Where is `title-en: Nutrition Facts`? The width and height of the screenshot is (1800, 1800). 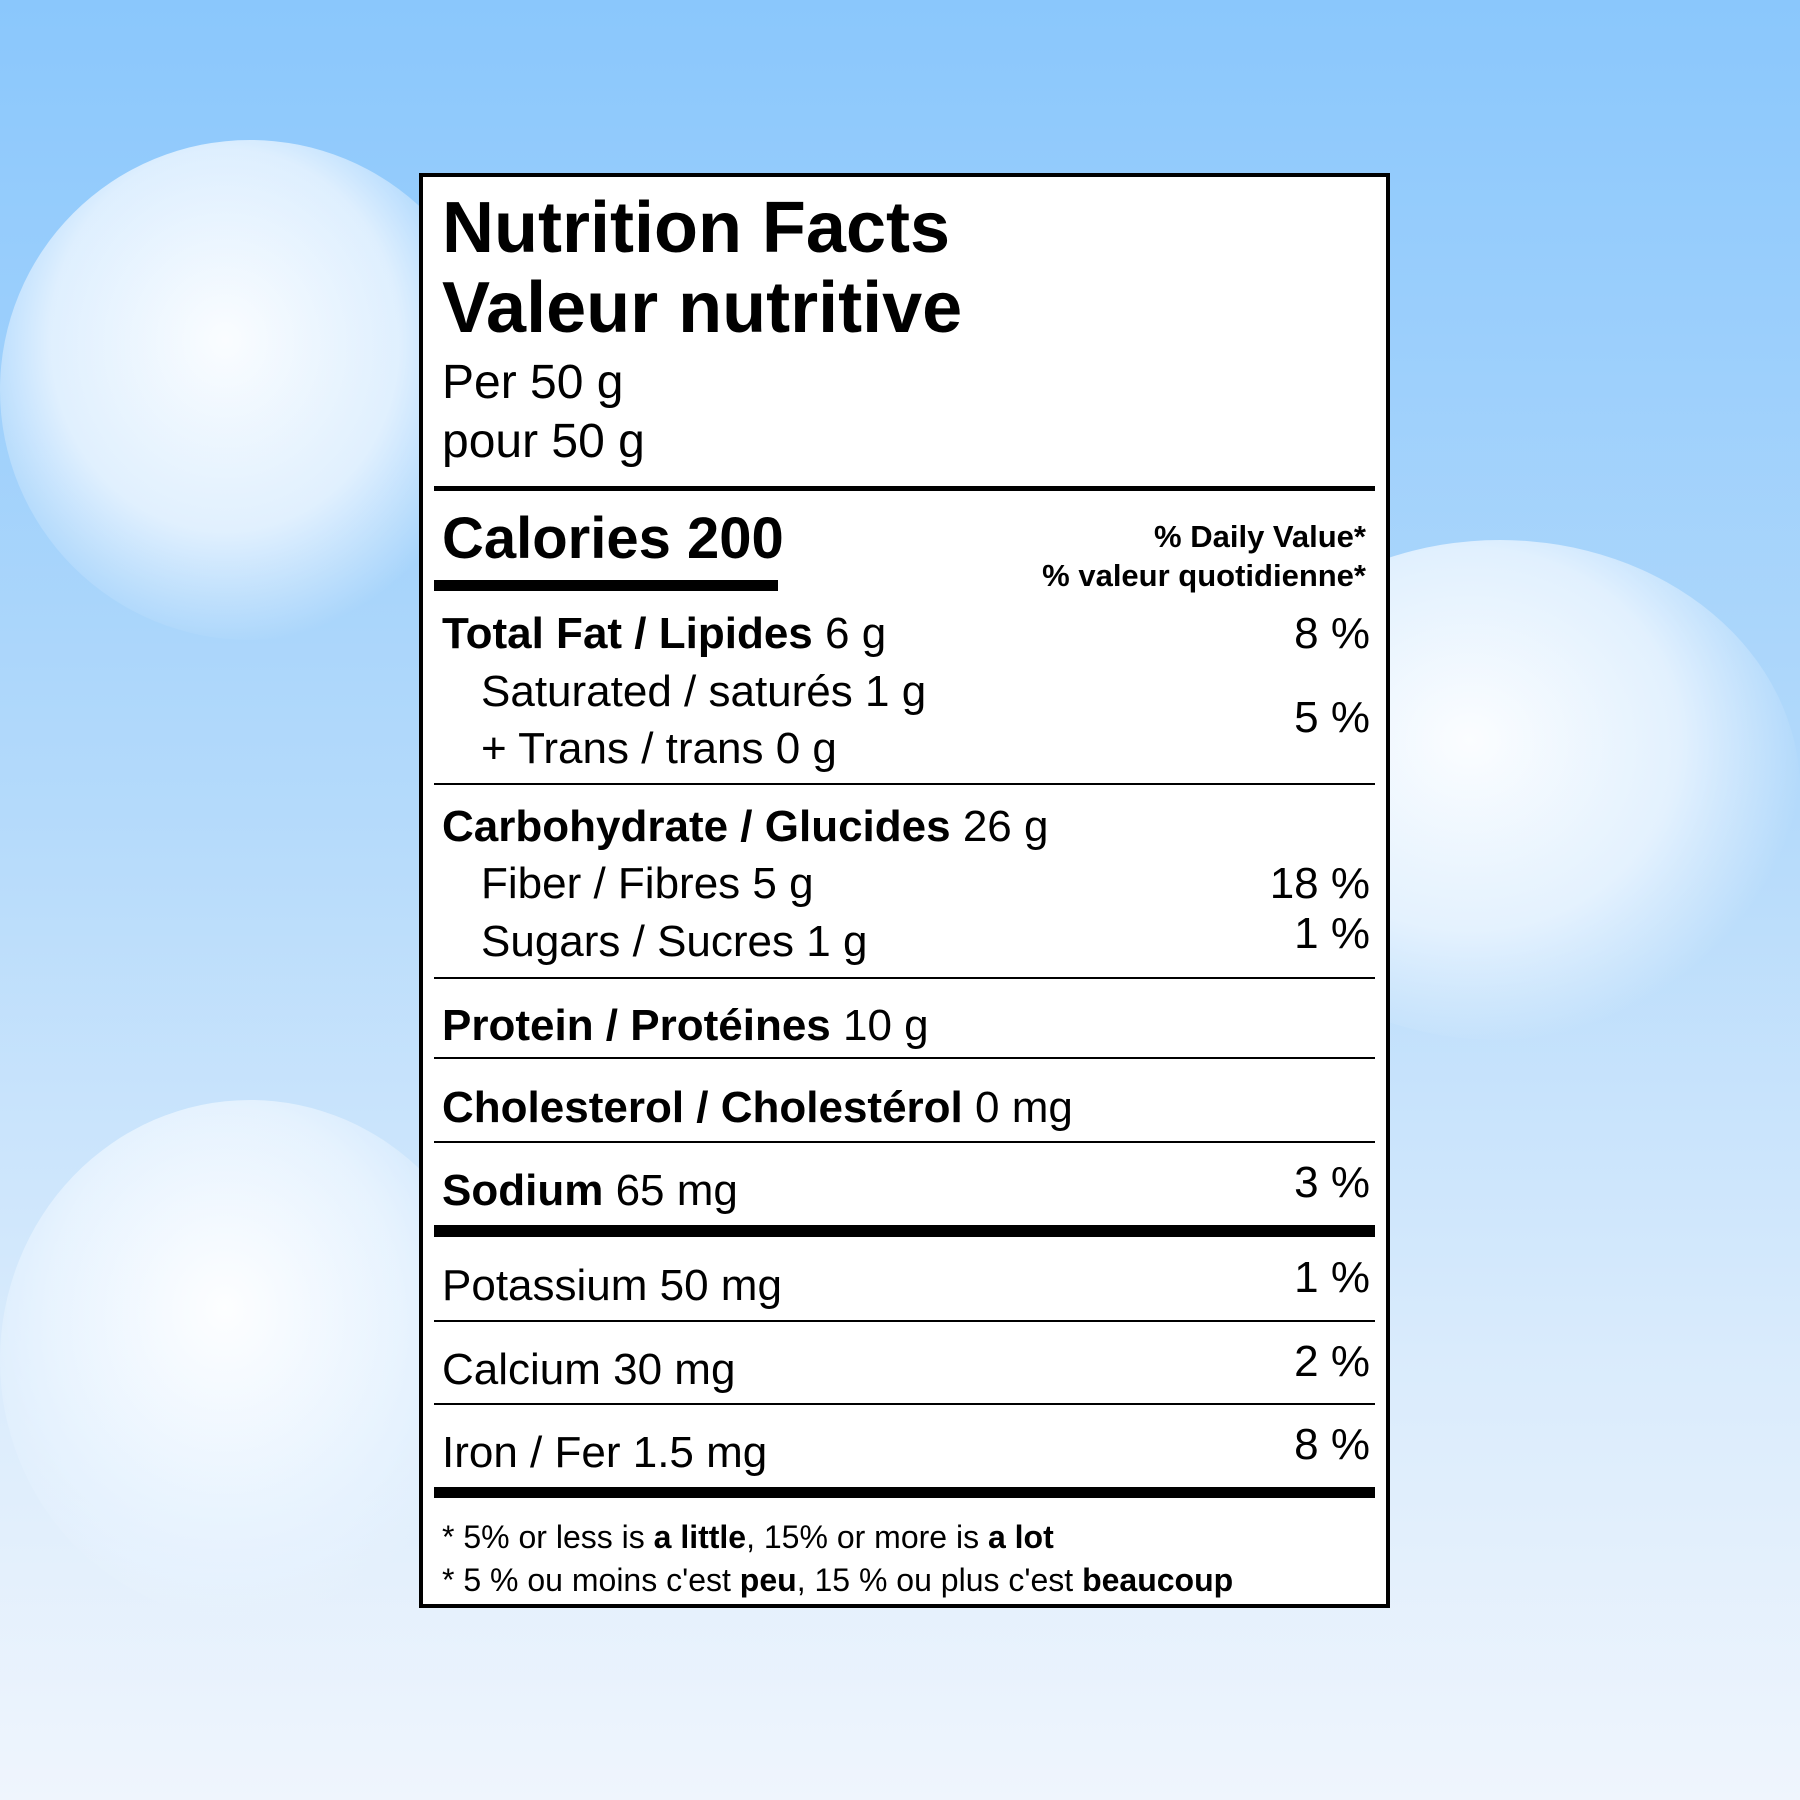 title-en: Nutrition Facts is located at coordinates (696, 228).